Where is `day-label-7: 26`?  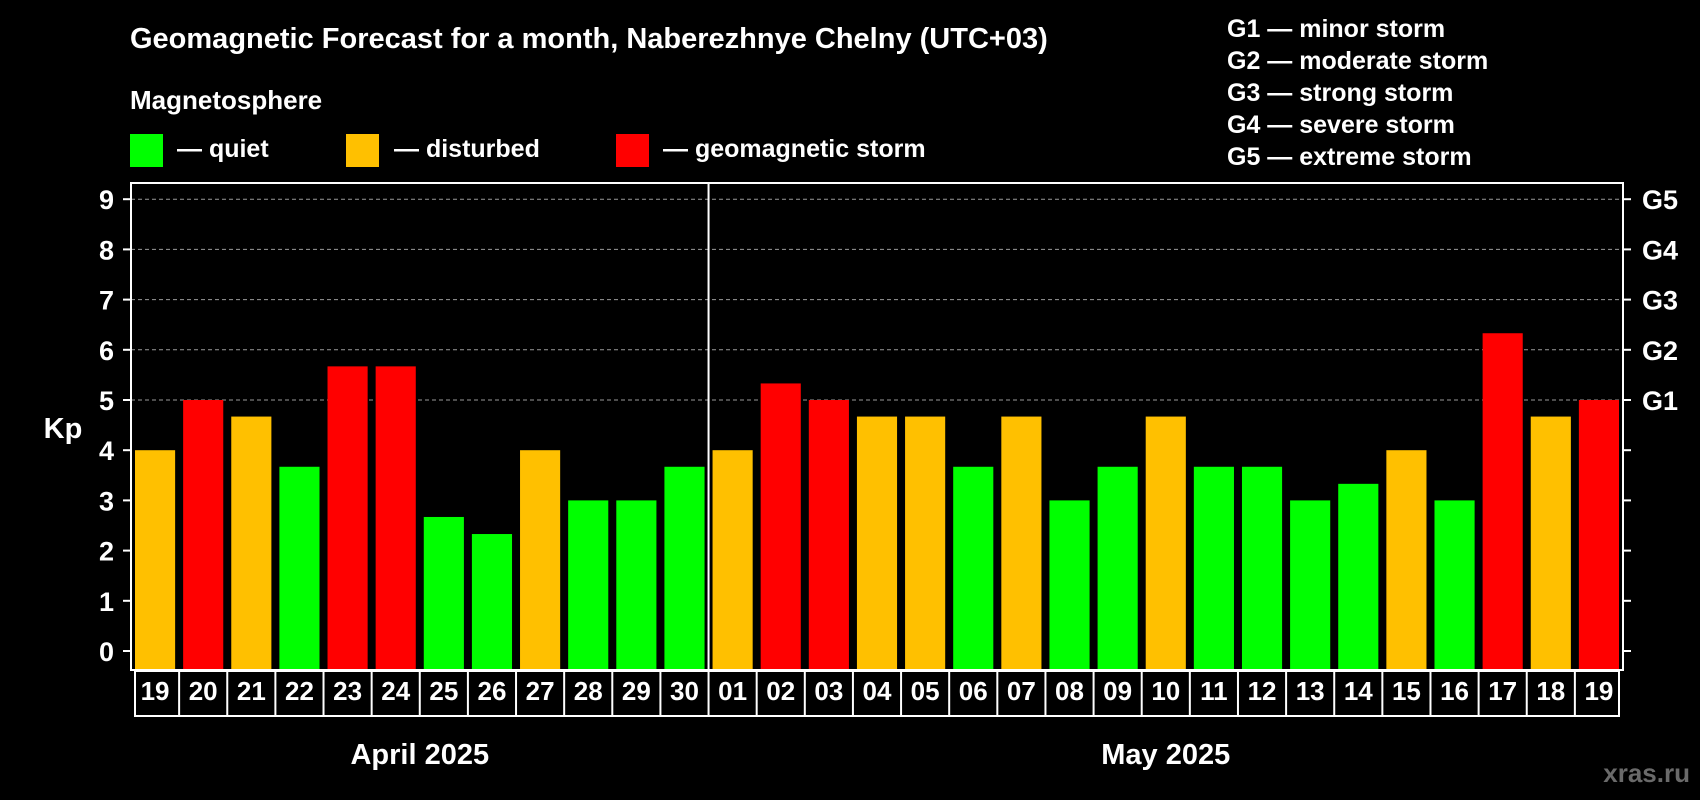
day-label-7: 26 is located at coordinates (492, 691).